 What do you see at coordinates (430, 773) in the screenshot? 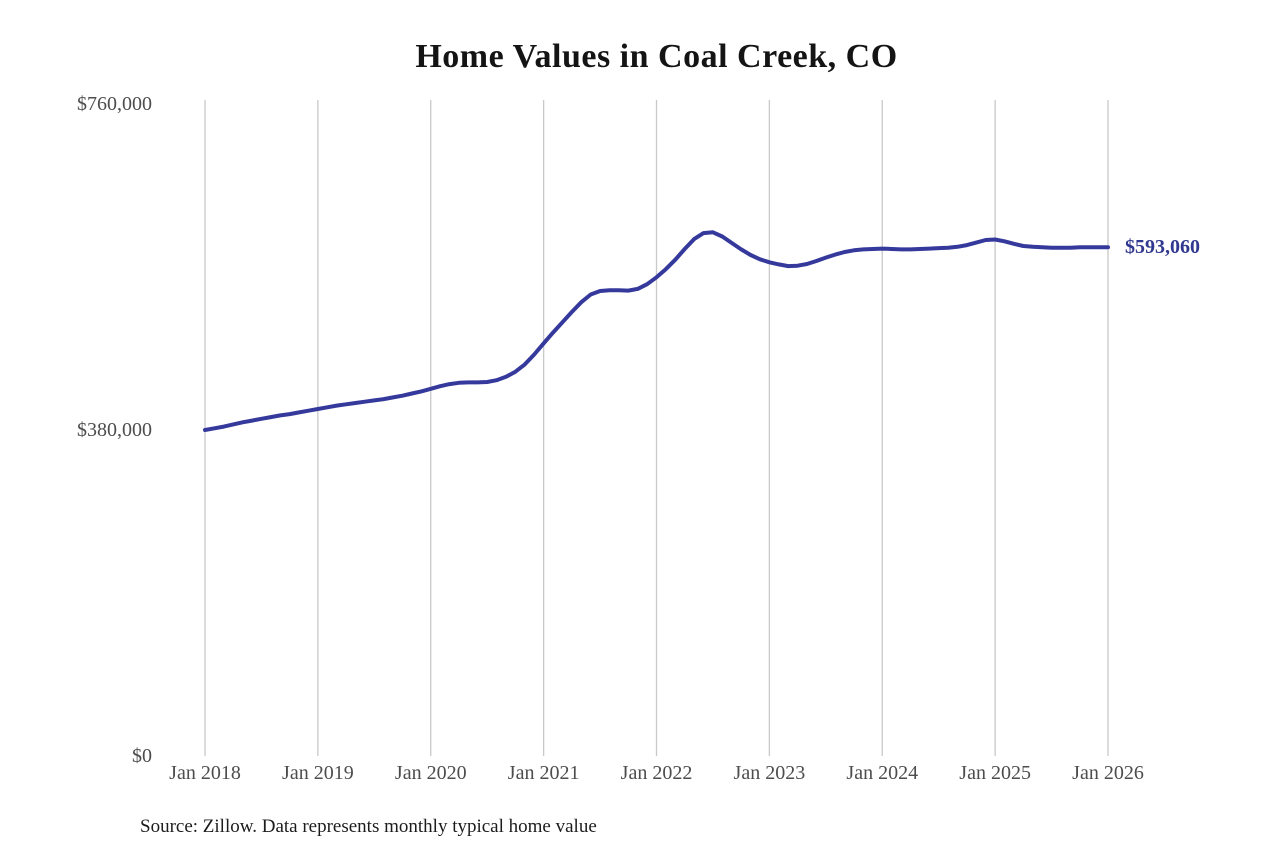
I see `x-axis-label: Jan 2020` at bounding box center [430, 773].